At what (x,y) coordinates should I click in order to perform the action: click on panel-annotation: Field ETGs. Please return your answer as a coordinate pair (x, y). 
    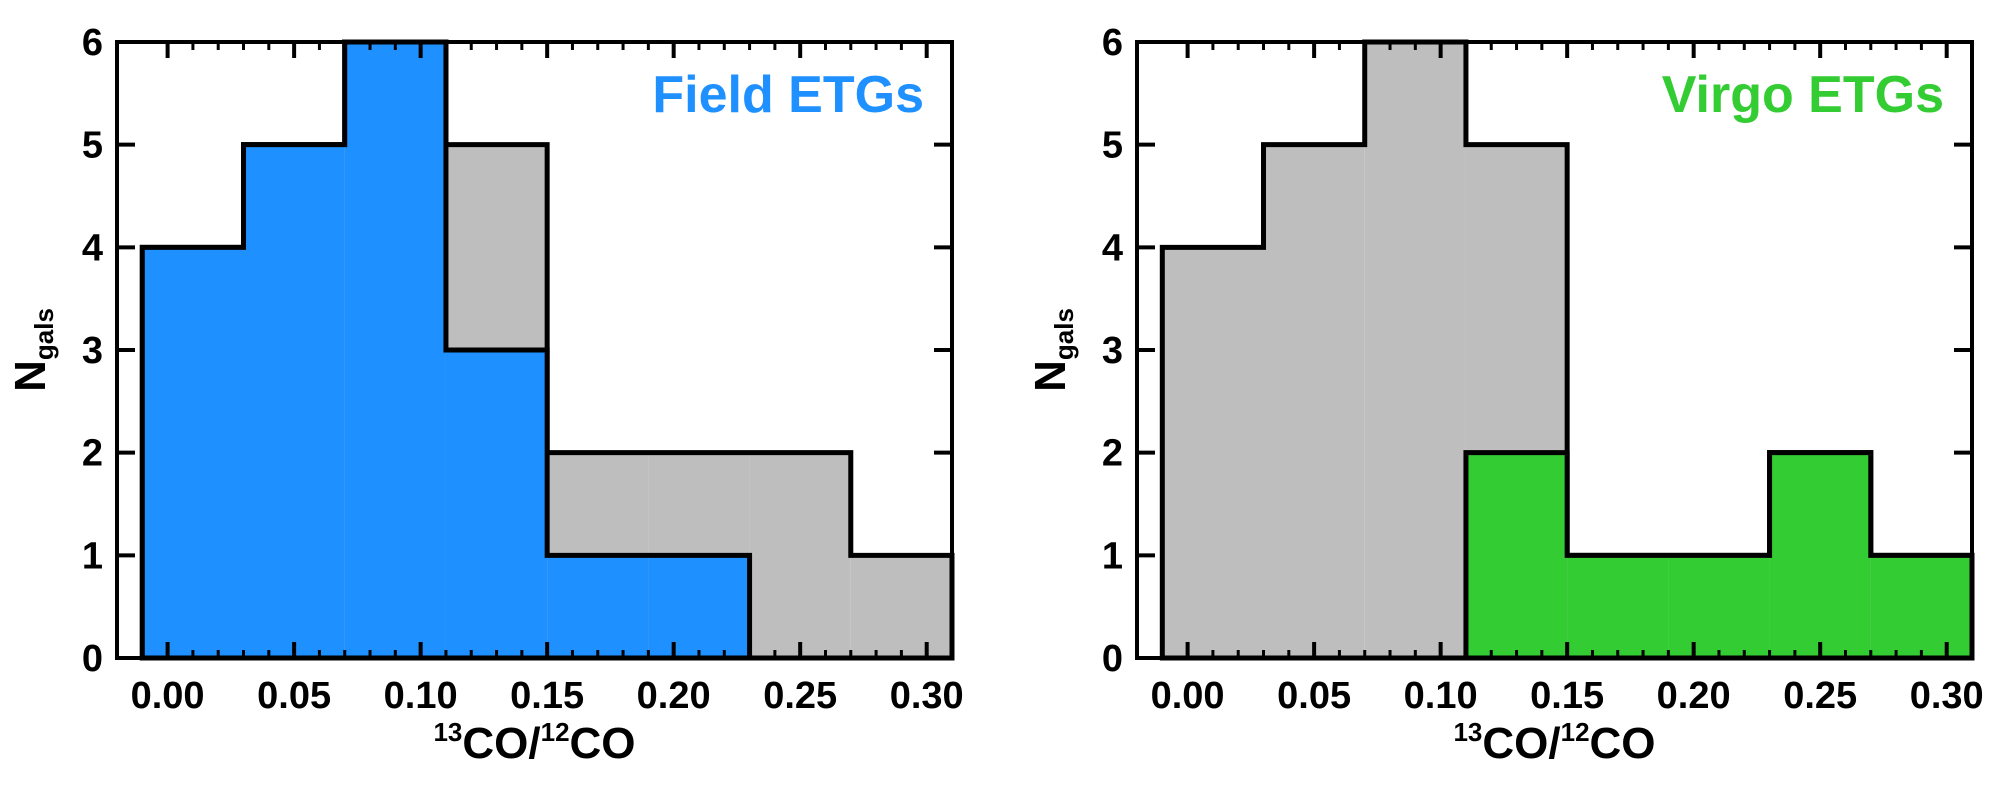
    Looking at the image, I should click on (788, 95).